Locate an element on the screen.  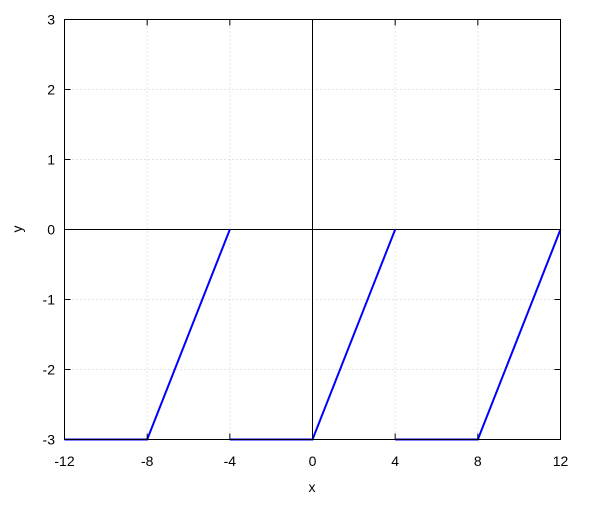
x-axis-label: x is located at coordinates (312, 487).